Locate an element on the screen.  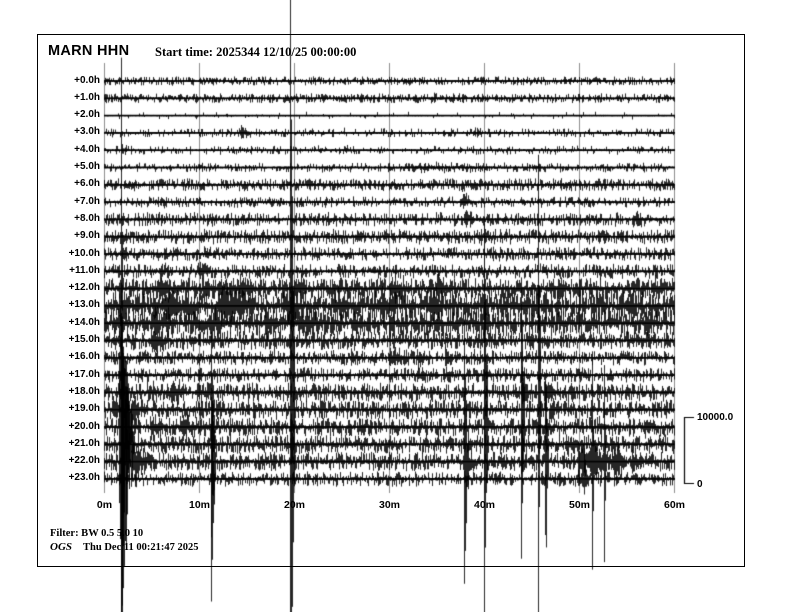
hour-label: +17.0h is located at coordinates (84, 374).